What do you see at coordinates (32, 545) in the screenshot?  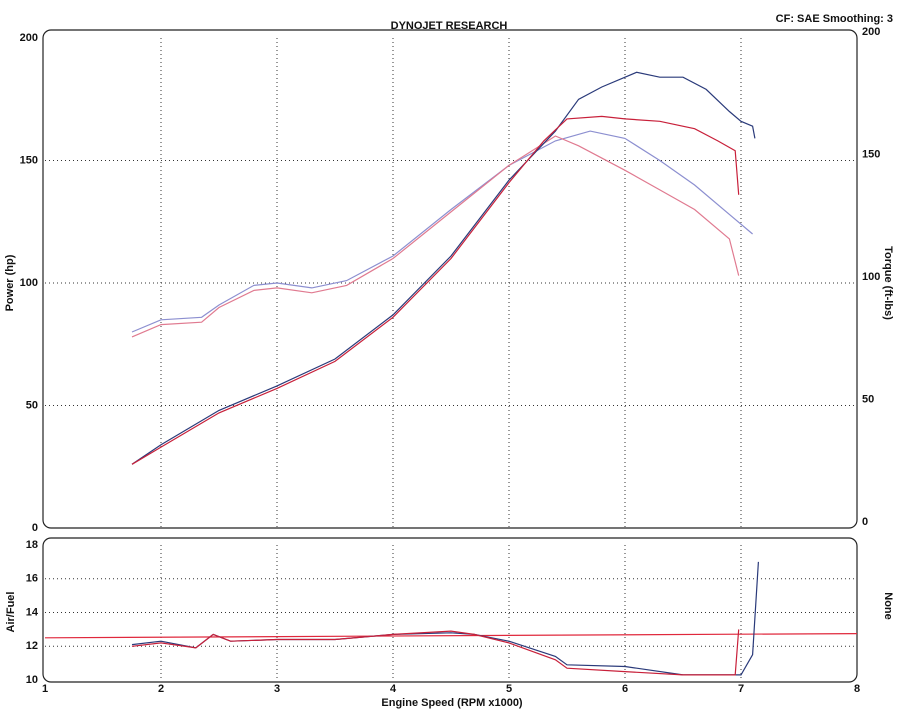 I see `y-tick-label: 18` at bounding box center [32, 545].